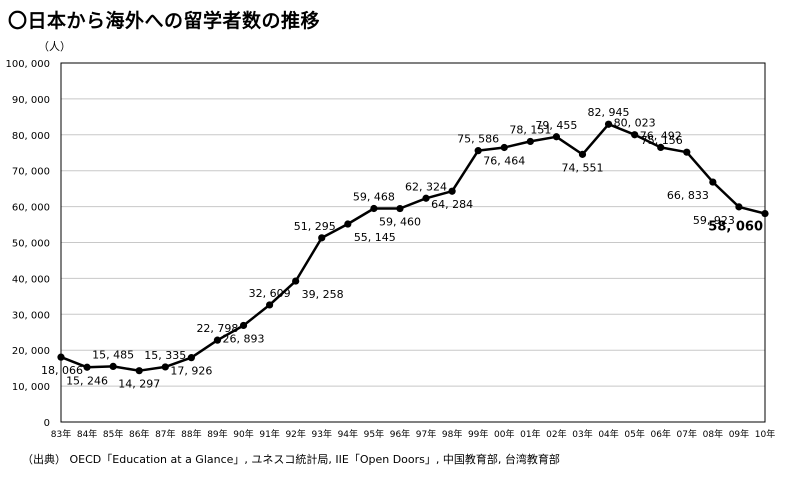  What do you see at coordinates (662, 140) in the screenshot?
I see `data-label: 75, 156` at bounding box center [662, 140].